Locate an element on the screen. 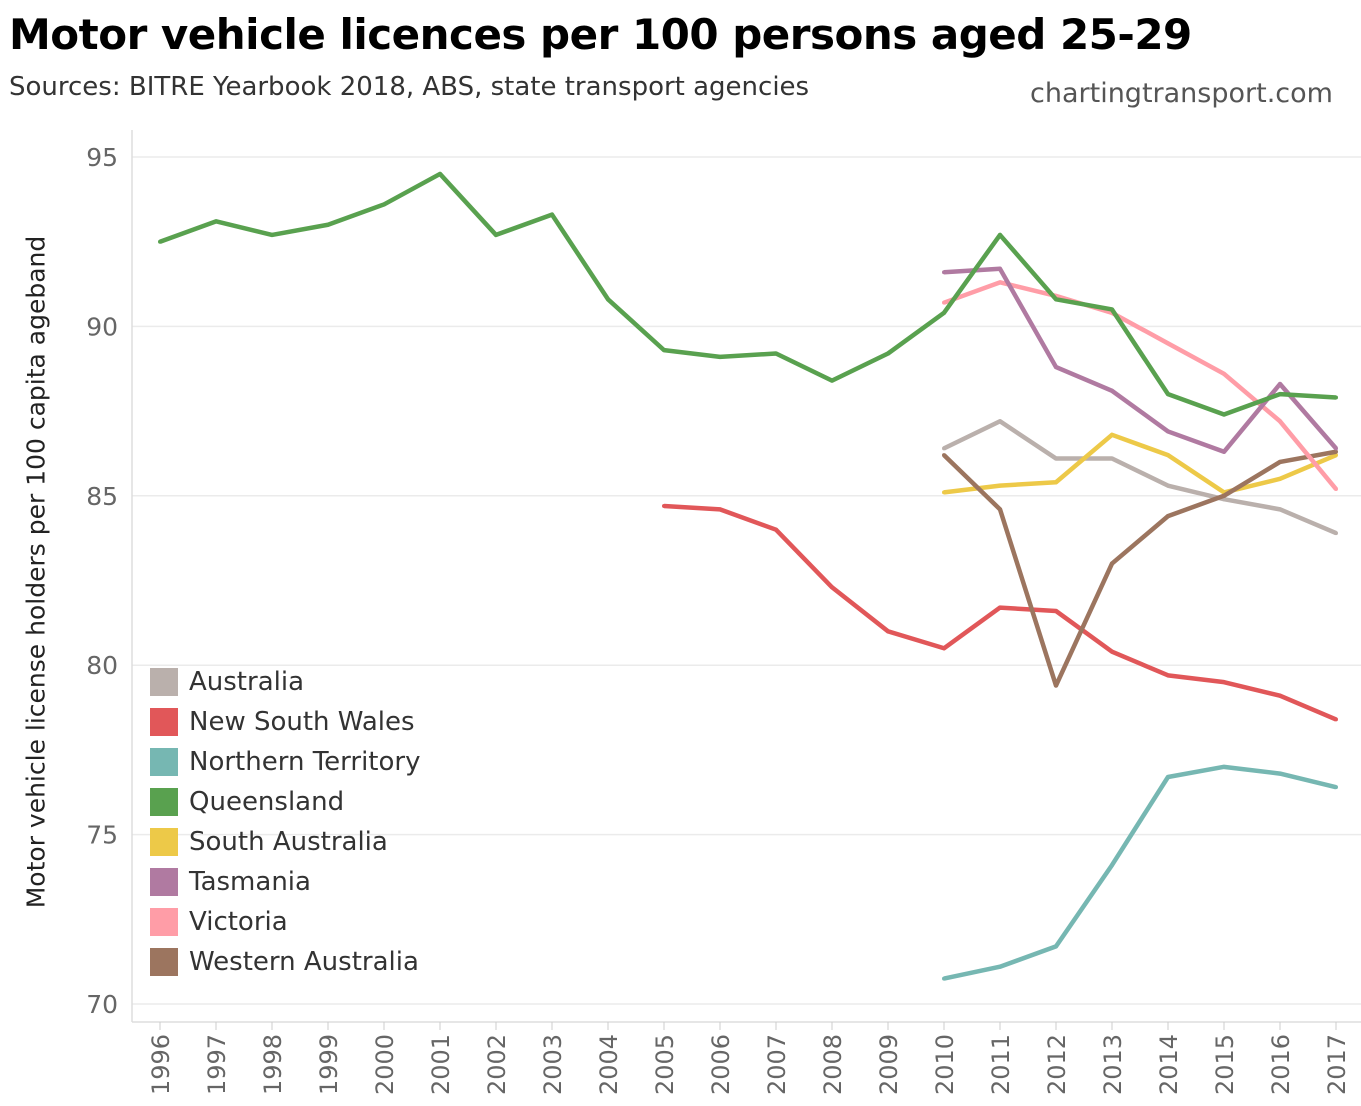 This screenshot has width=1361, height=1106. series-line-northern-territory is located at coordinates (1140, 872).